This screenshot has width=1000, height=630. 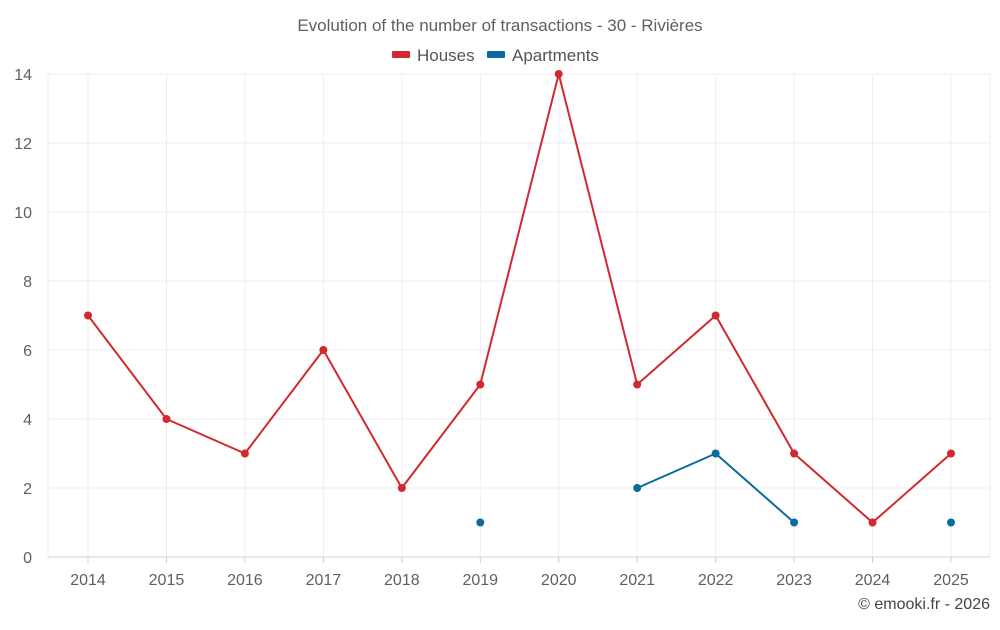 What do you see at coordinates (88, 580) in the screenshot?
I see `x-tick-label: 2014` at bounding box center [88, 580].